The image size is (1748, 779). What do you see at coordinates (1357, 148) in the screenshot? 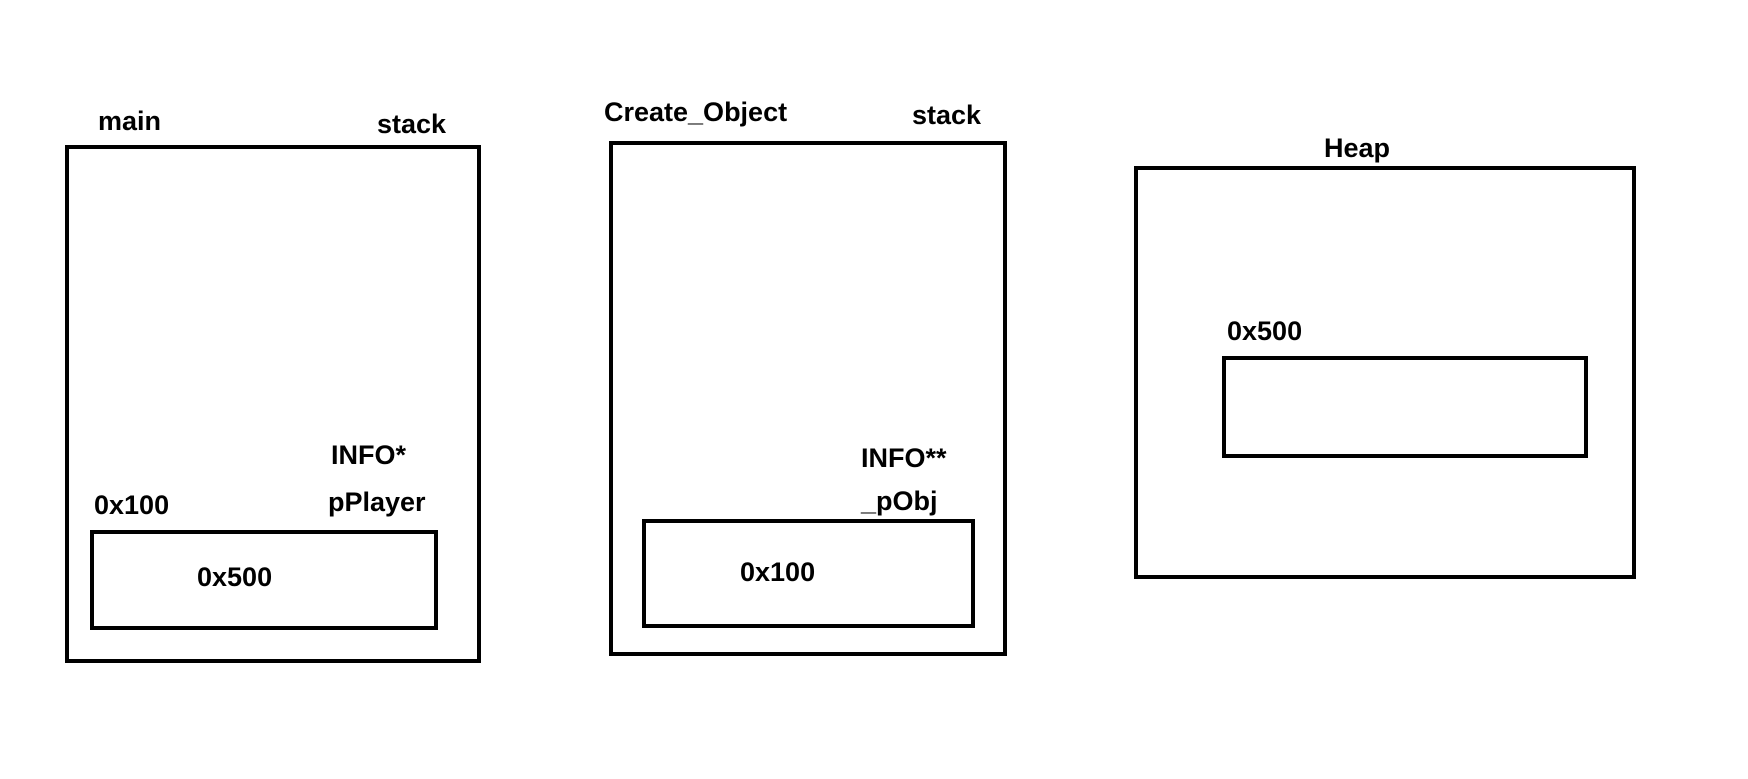
I see `heap-title: Heap` at bounding box center [1357, 148].